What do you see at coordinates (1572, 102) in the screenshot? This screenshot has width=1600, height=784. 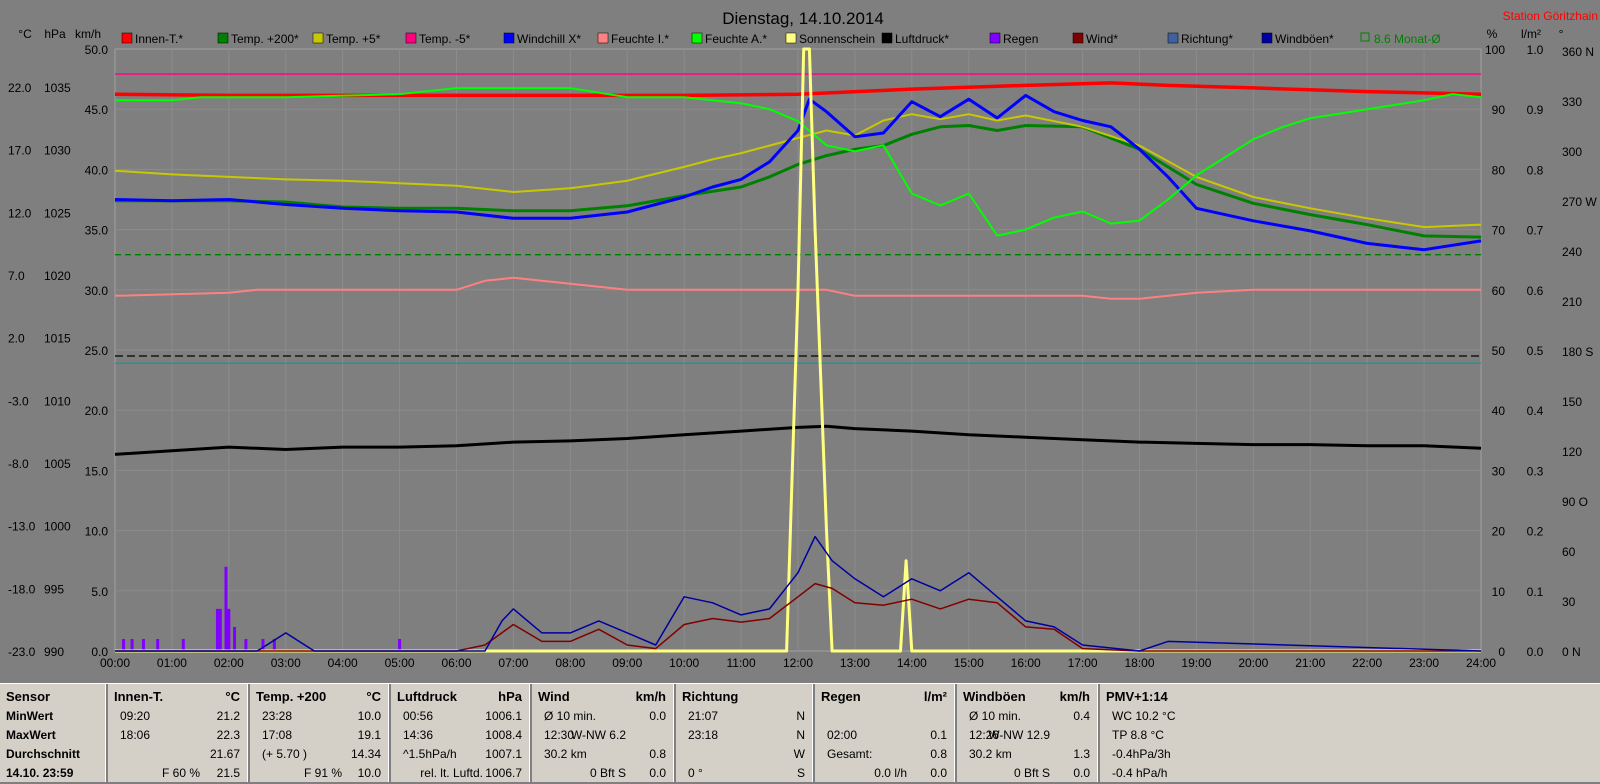 I see `y-dir-tick: 330` at bounding box center [1572, 102].